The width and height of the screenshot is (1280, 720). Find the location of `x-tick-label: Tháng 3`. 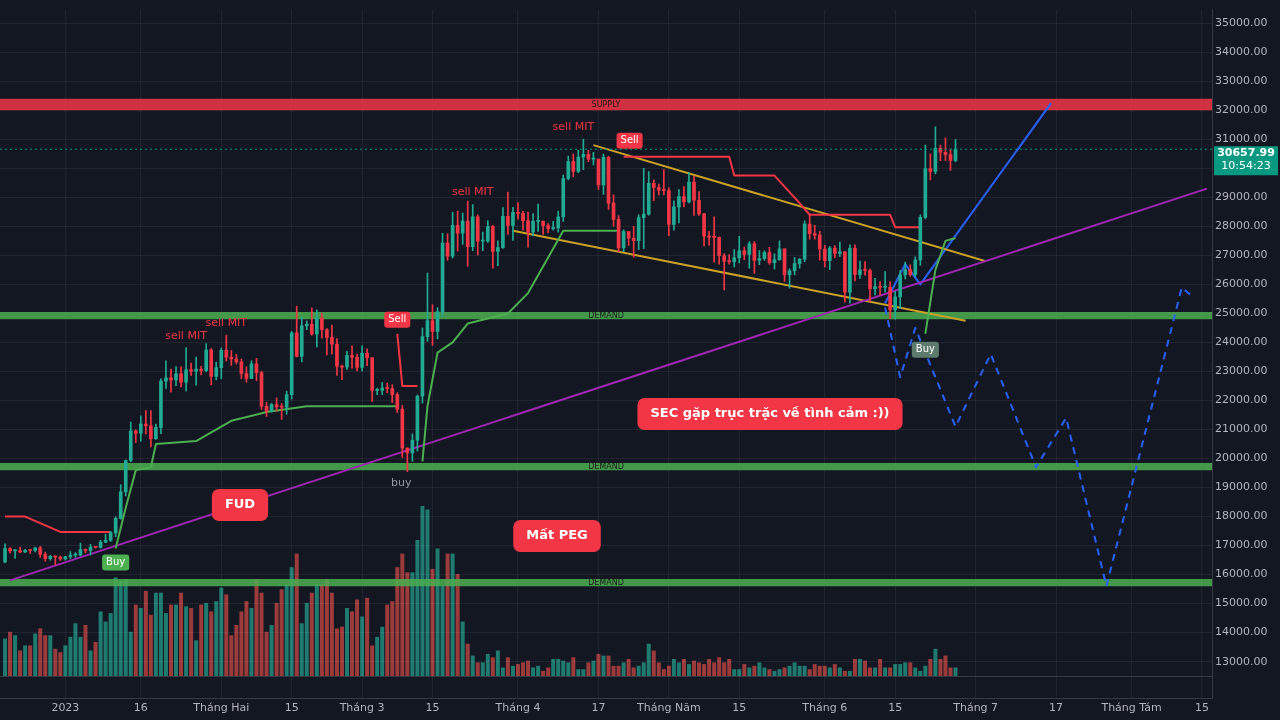

x-tick-label: Tháng 3 is located at coordinates (361, 708).